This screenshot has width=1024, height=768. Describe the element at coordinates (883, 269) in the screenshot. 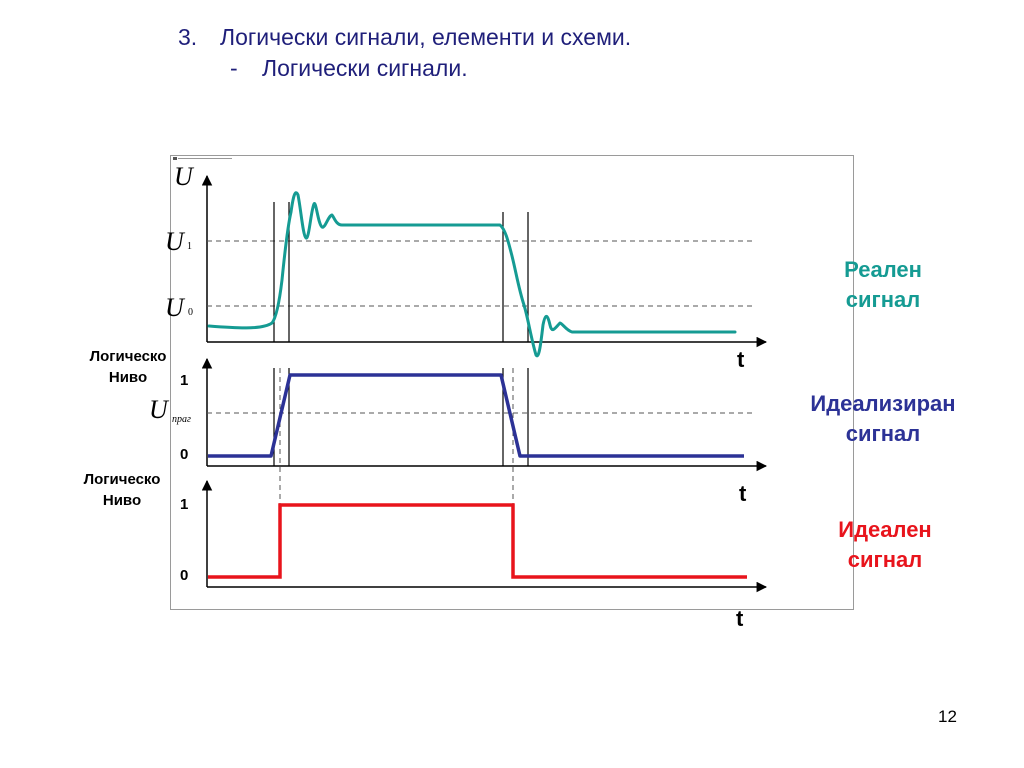

I see `real-signal-line-1: Реален` at that location.